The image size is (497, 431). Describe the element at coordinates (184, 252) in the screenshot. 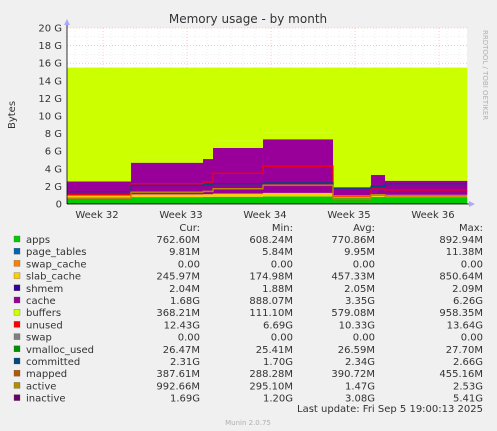

I see `legend-value: 9.81M` at that location.